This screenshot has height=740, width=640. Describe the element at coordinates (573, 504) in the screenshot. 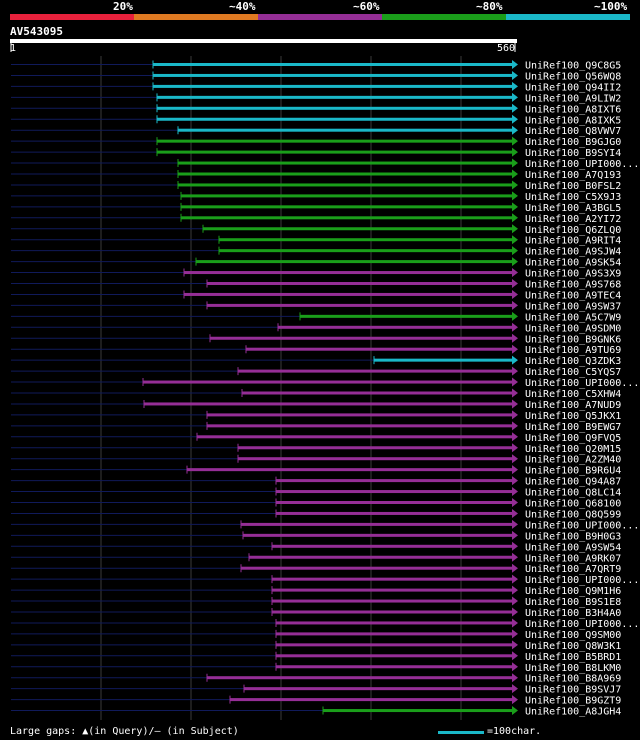

I see `hit-label: UniRef100_Q68100` at that location.